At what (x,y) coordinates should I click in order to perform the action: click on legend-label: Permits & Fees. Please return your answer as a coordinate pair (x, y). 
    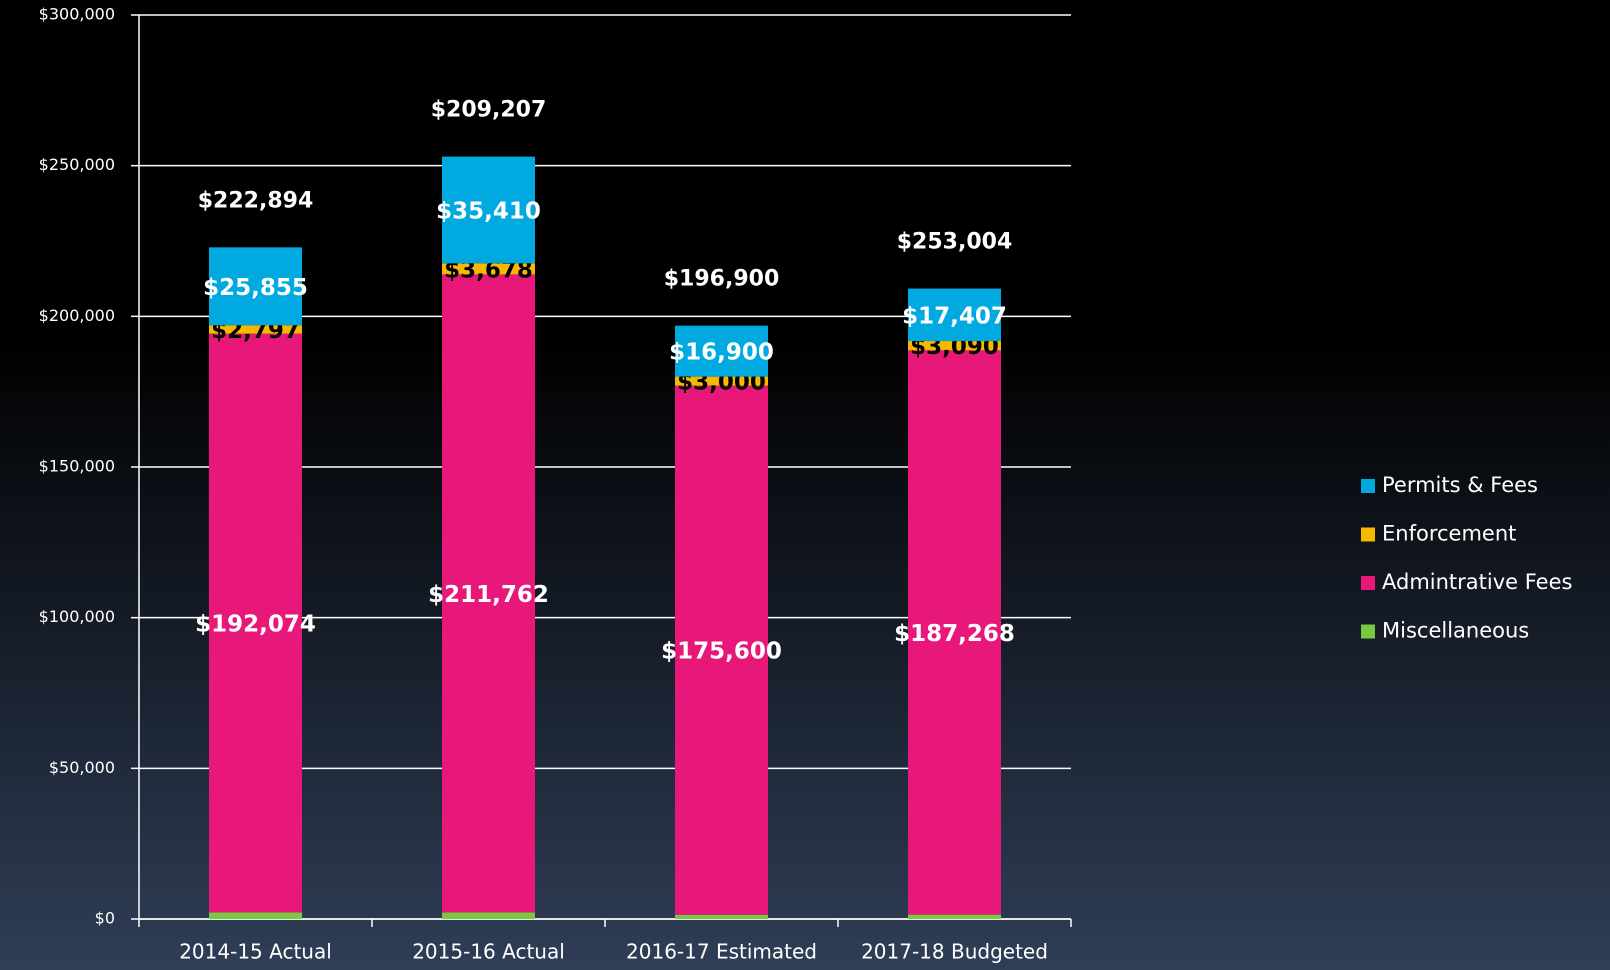
    Looking at the image, I should click on (1460, 485).